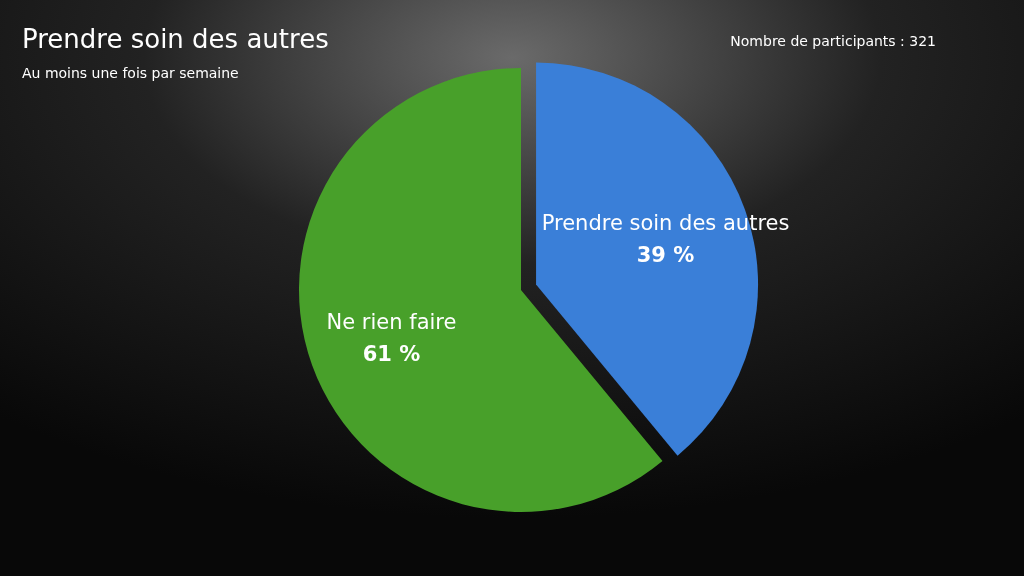 This screenshot has width=1024, height=576. I want to click on text: Nombre de participants : 321, so click(833, 41).